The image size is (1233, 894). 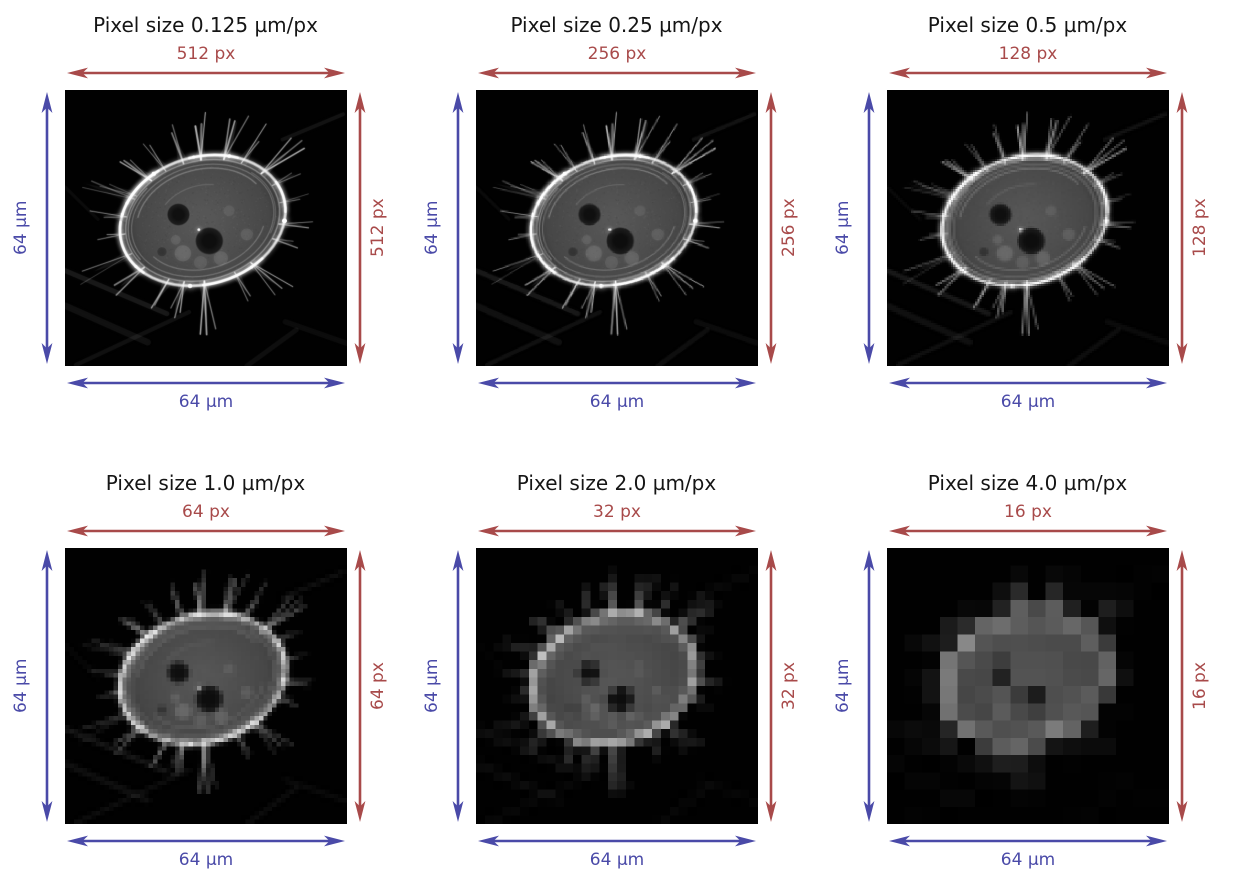 I want to click on panel-title: Pixel size 0.5 µm/px, so click(x=1027, y=25).